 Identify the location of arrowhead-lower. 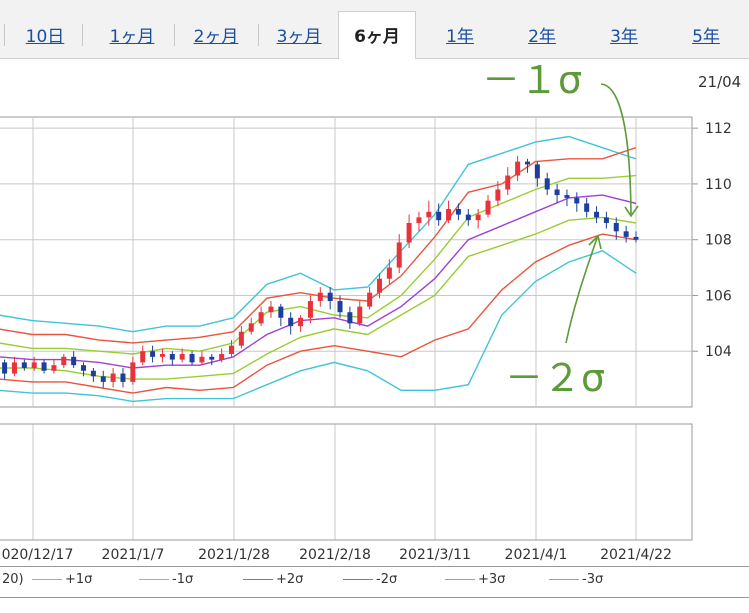
(595, 242).